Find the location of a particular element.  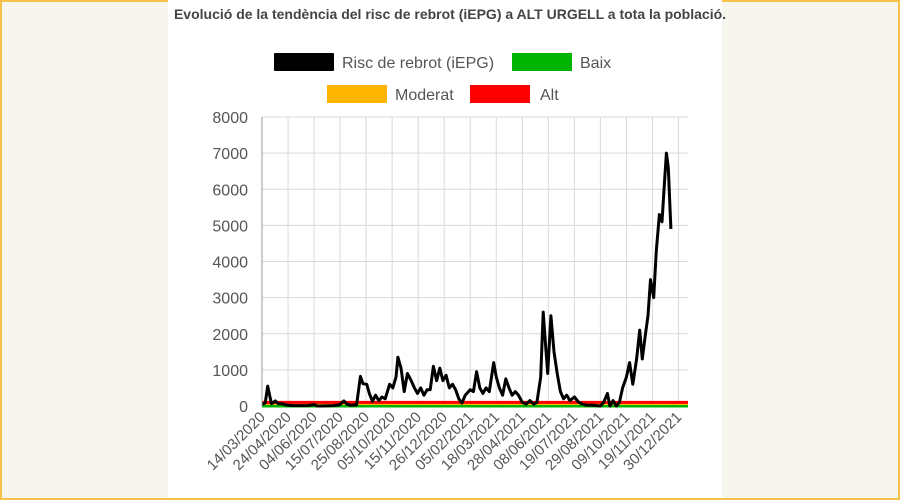

legend-label-alt: Alt is located at coordinates (549, 95).